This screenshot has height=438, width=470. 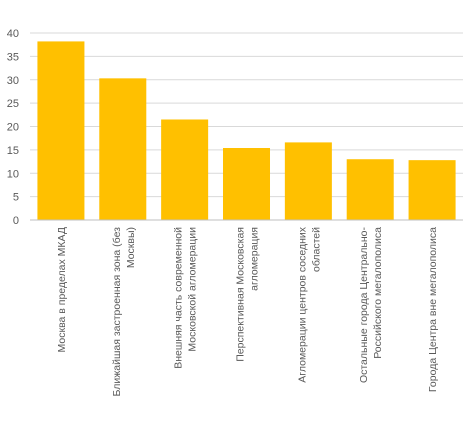 I want to click on x-category-label-line: Москва в пределах МКАД, so click(x=62, y=289).